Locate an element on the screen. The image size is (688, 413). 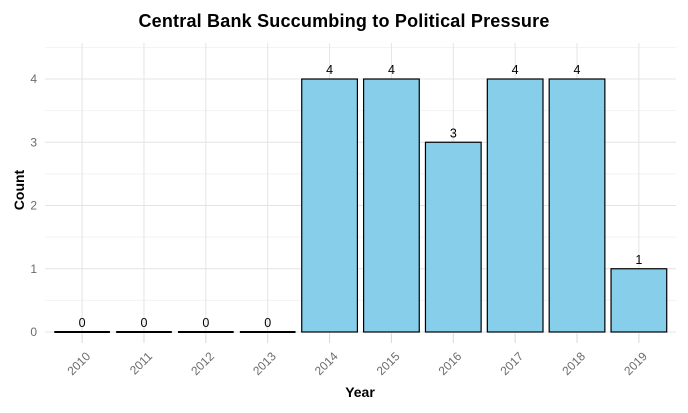
bar-value-label: 1 is located at coordinates (638, 260).